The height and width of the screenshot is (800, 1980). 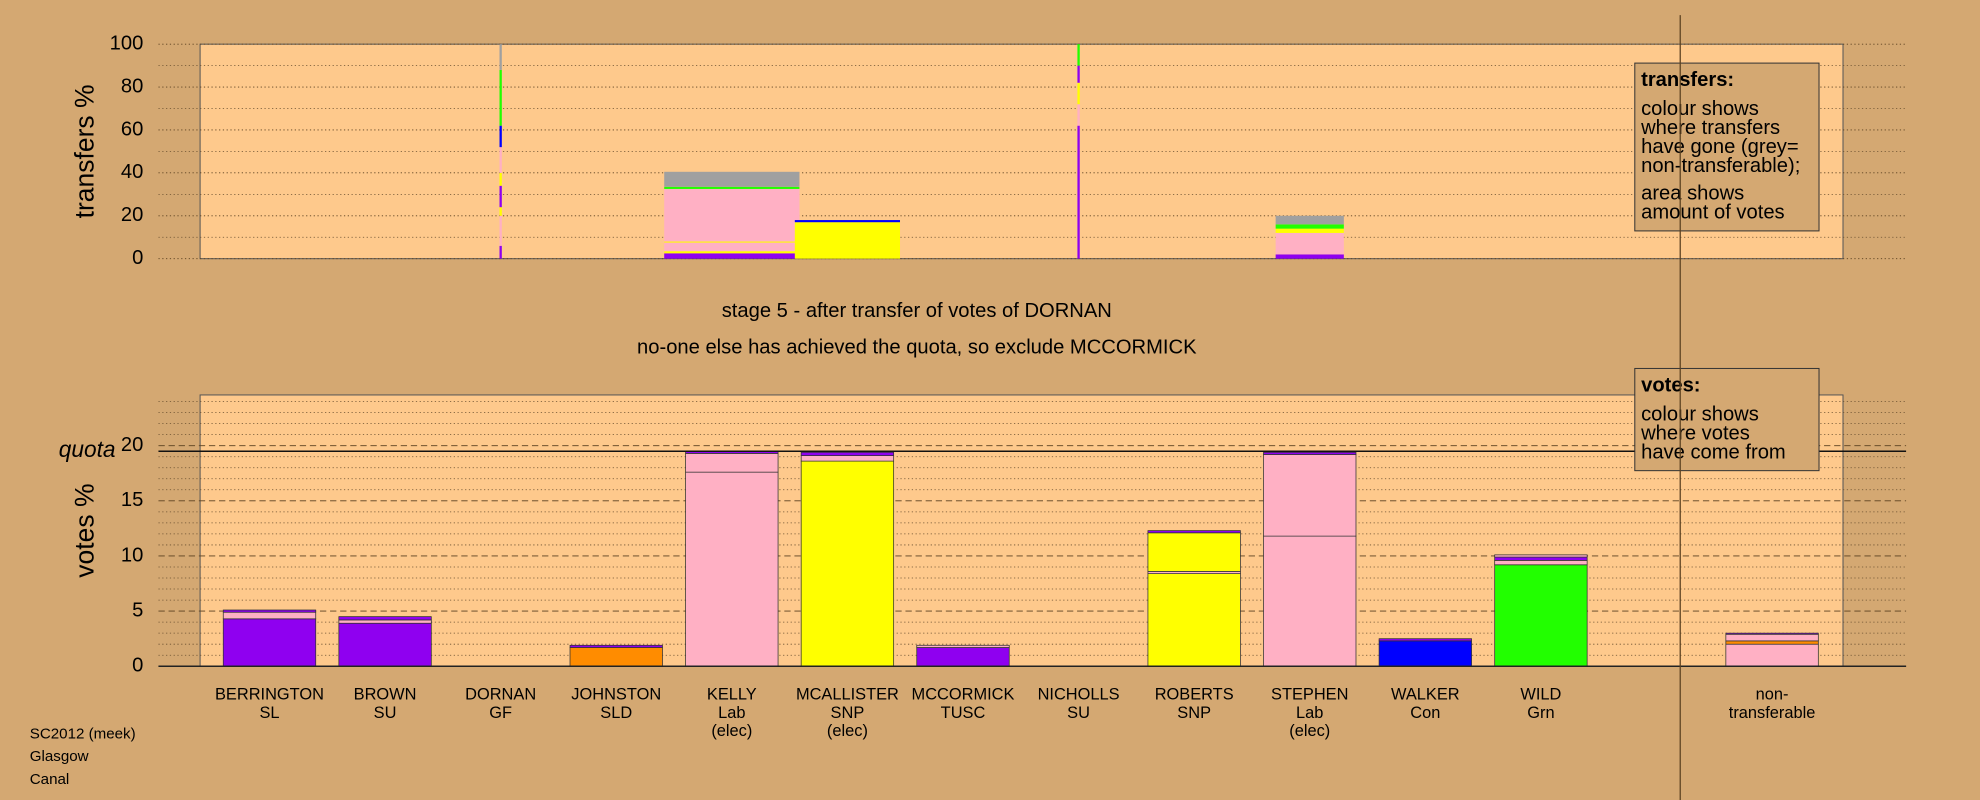 What do you see at coordinates (963, 713) in the screenshot?
I see `x-tick-label: TUSC` at bounding box center [963, 713].